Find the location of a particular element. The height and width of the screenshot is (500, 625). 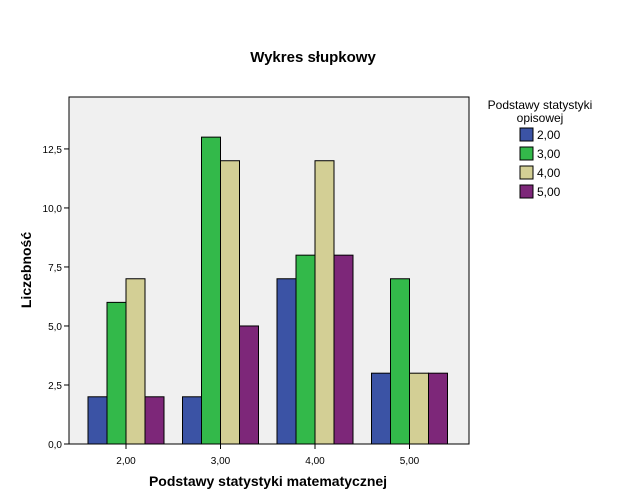

y-tick-label: 10,0 is located at coordinates (53, 209).